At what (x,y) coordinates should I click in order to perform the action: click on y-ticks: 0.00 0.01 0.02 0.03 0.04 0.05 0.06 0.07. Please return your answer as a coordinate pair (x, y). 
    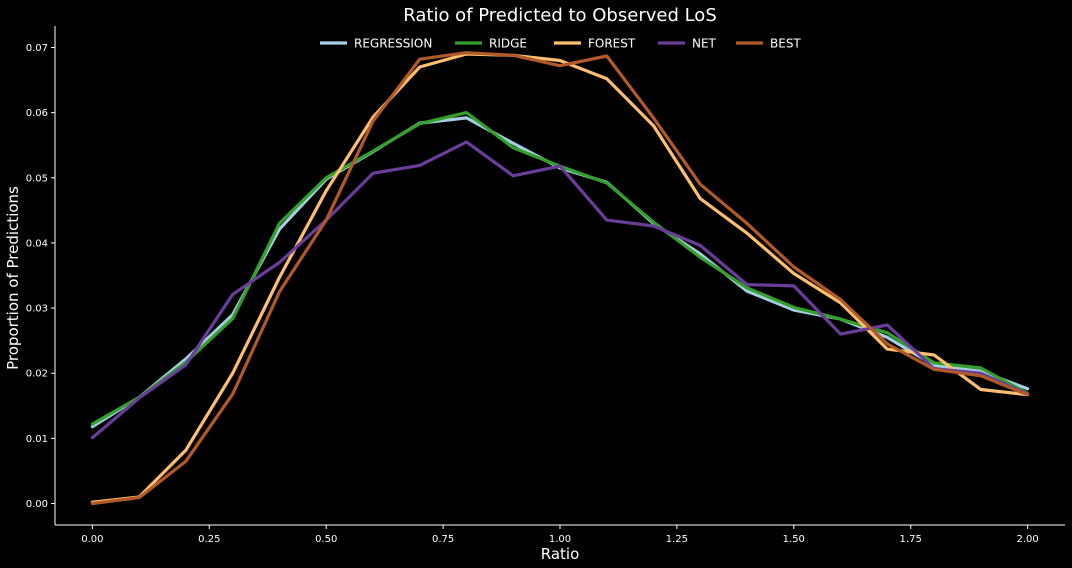
    Looking at the image, I should click on (40, 276).